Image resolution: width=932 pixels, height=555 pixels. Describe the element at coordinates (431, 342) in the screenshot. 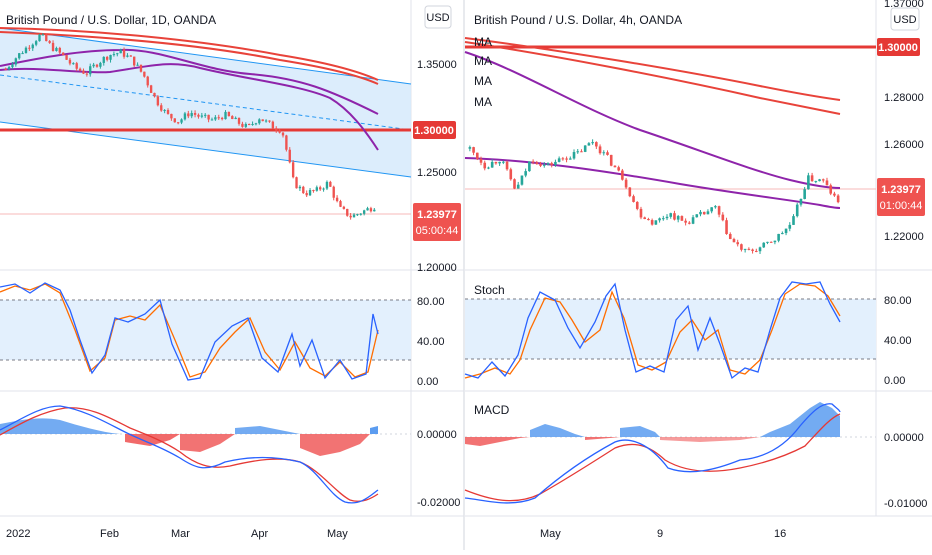

I see `left-stoch-tick-2: 40.00` at that location.